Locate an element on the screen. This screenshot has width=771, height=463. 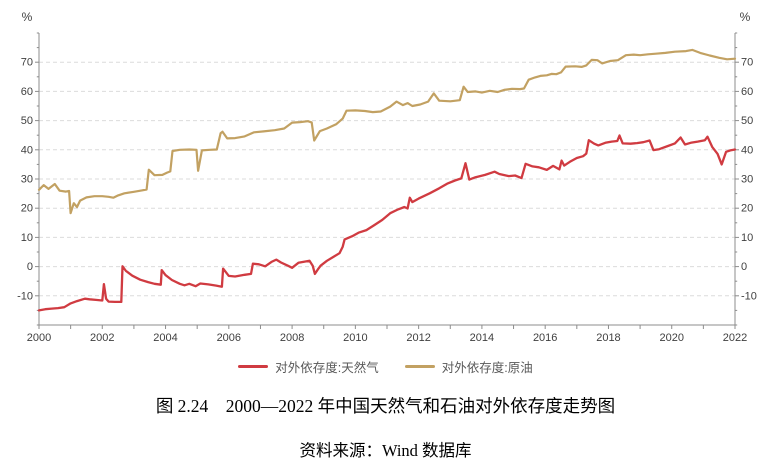
x-tick-label: 2016 is located at coordinates (545, 338).